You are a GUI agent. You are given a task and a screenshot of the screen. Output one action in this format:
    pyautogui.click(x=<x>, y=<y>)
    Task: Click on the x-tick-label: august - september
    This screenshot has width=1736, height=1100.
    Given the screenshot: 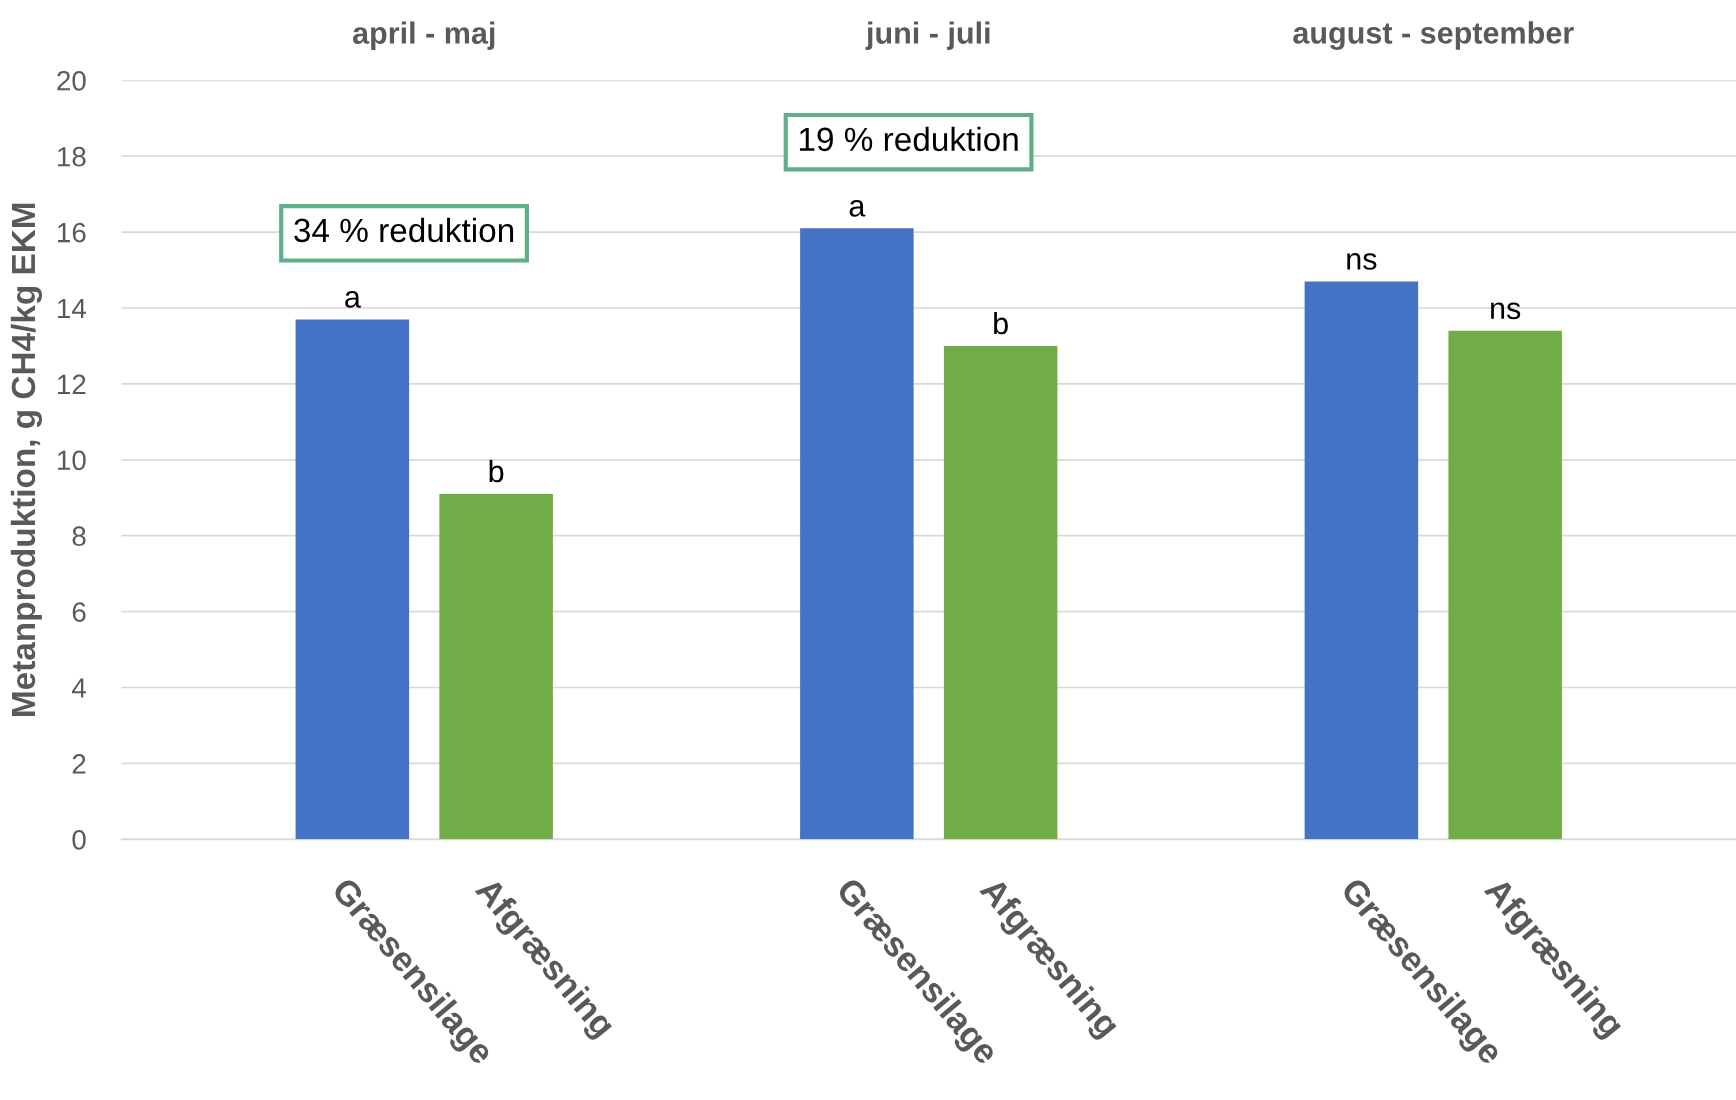 What is the action you would take?
    pyautogui.click(x=1433, y=35)
    